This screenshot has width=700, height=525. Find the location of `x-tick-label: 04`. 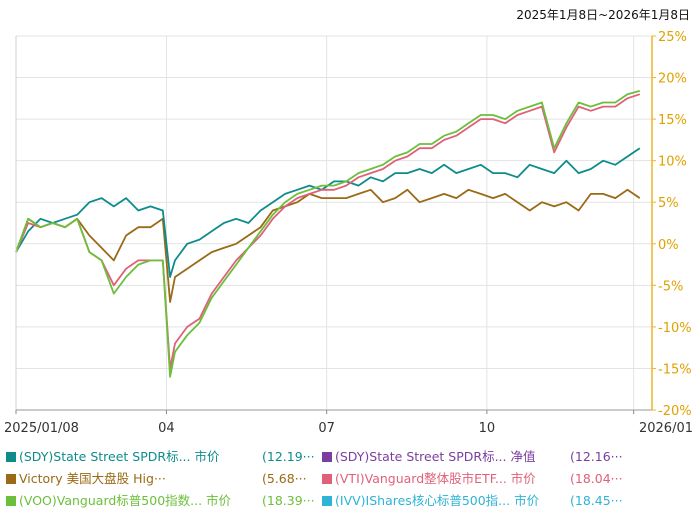

x-tick-label: 04 is located at coordinates (166, 428).